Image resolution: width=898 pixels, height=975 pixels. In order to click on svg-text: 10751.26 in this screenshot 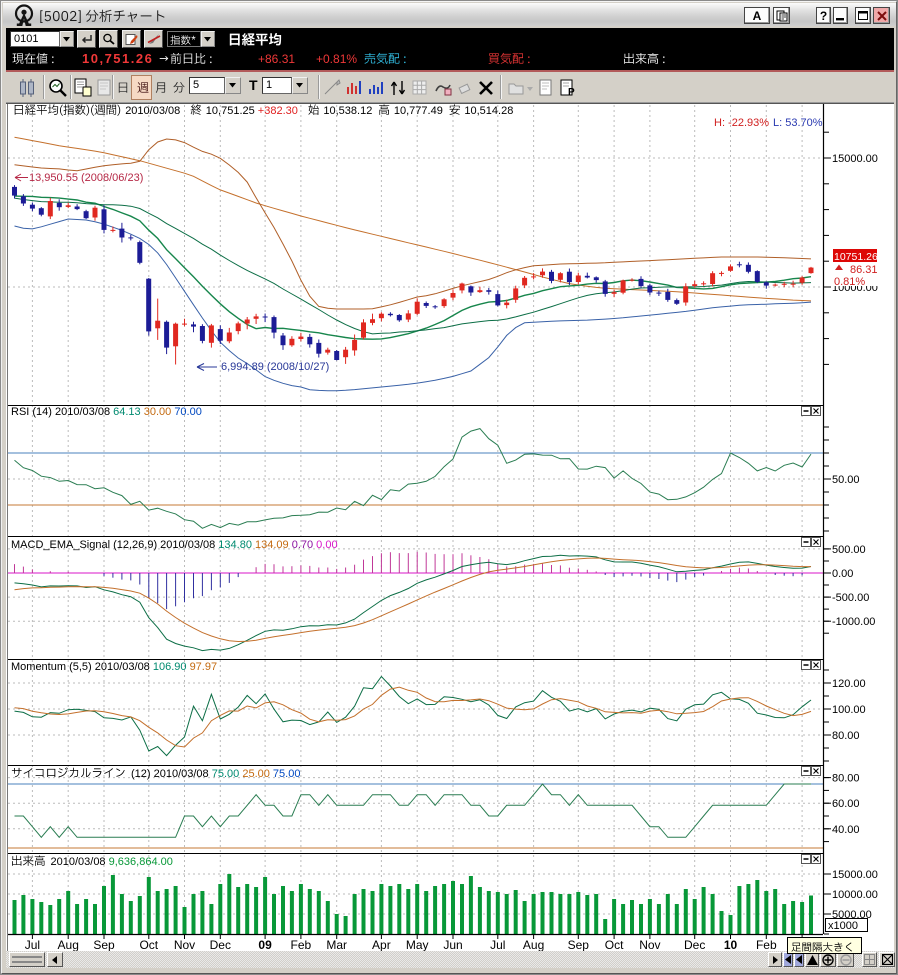, I will do `click(856, 257)`.